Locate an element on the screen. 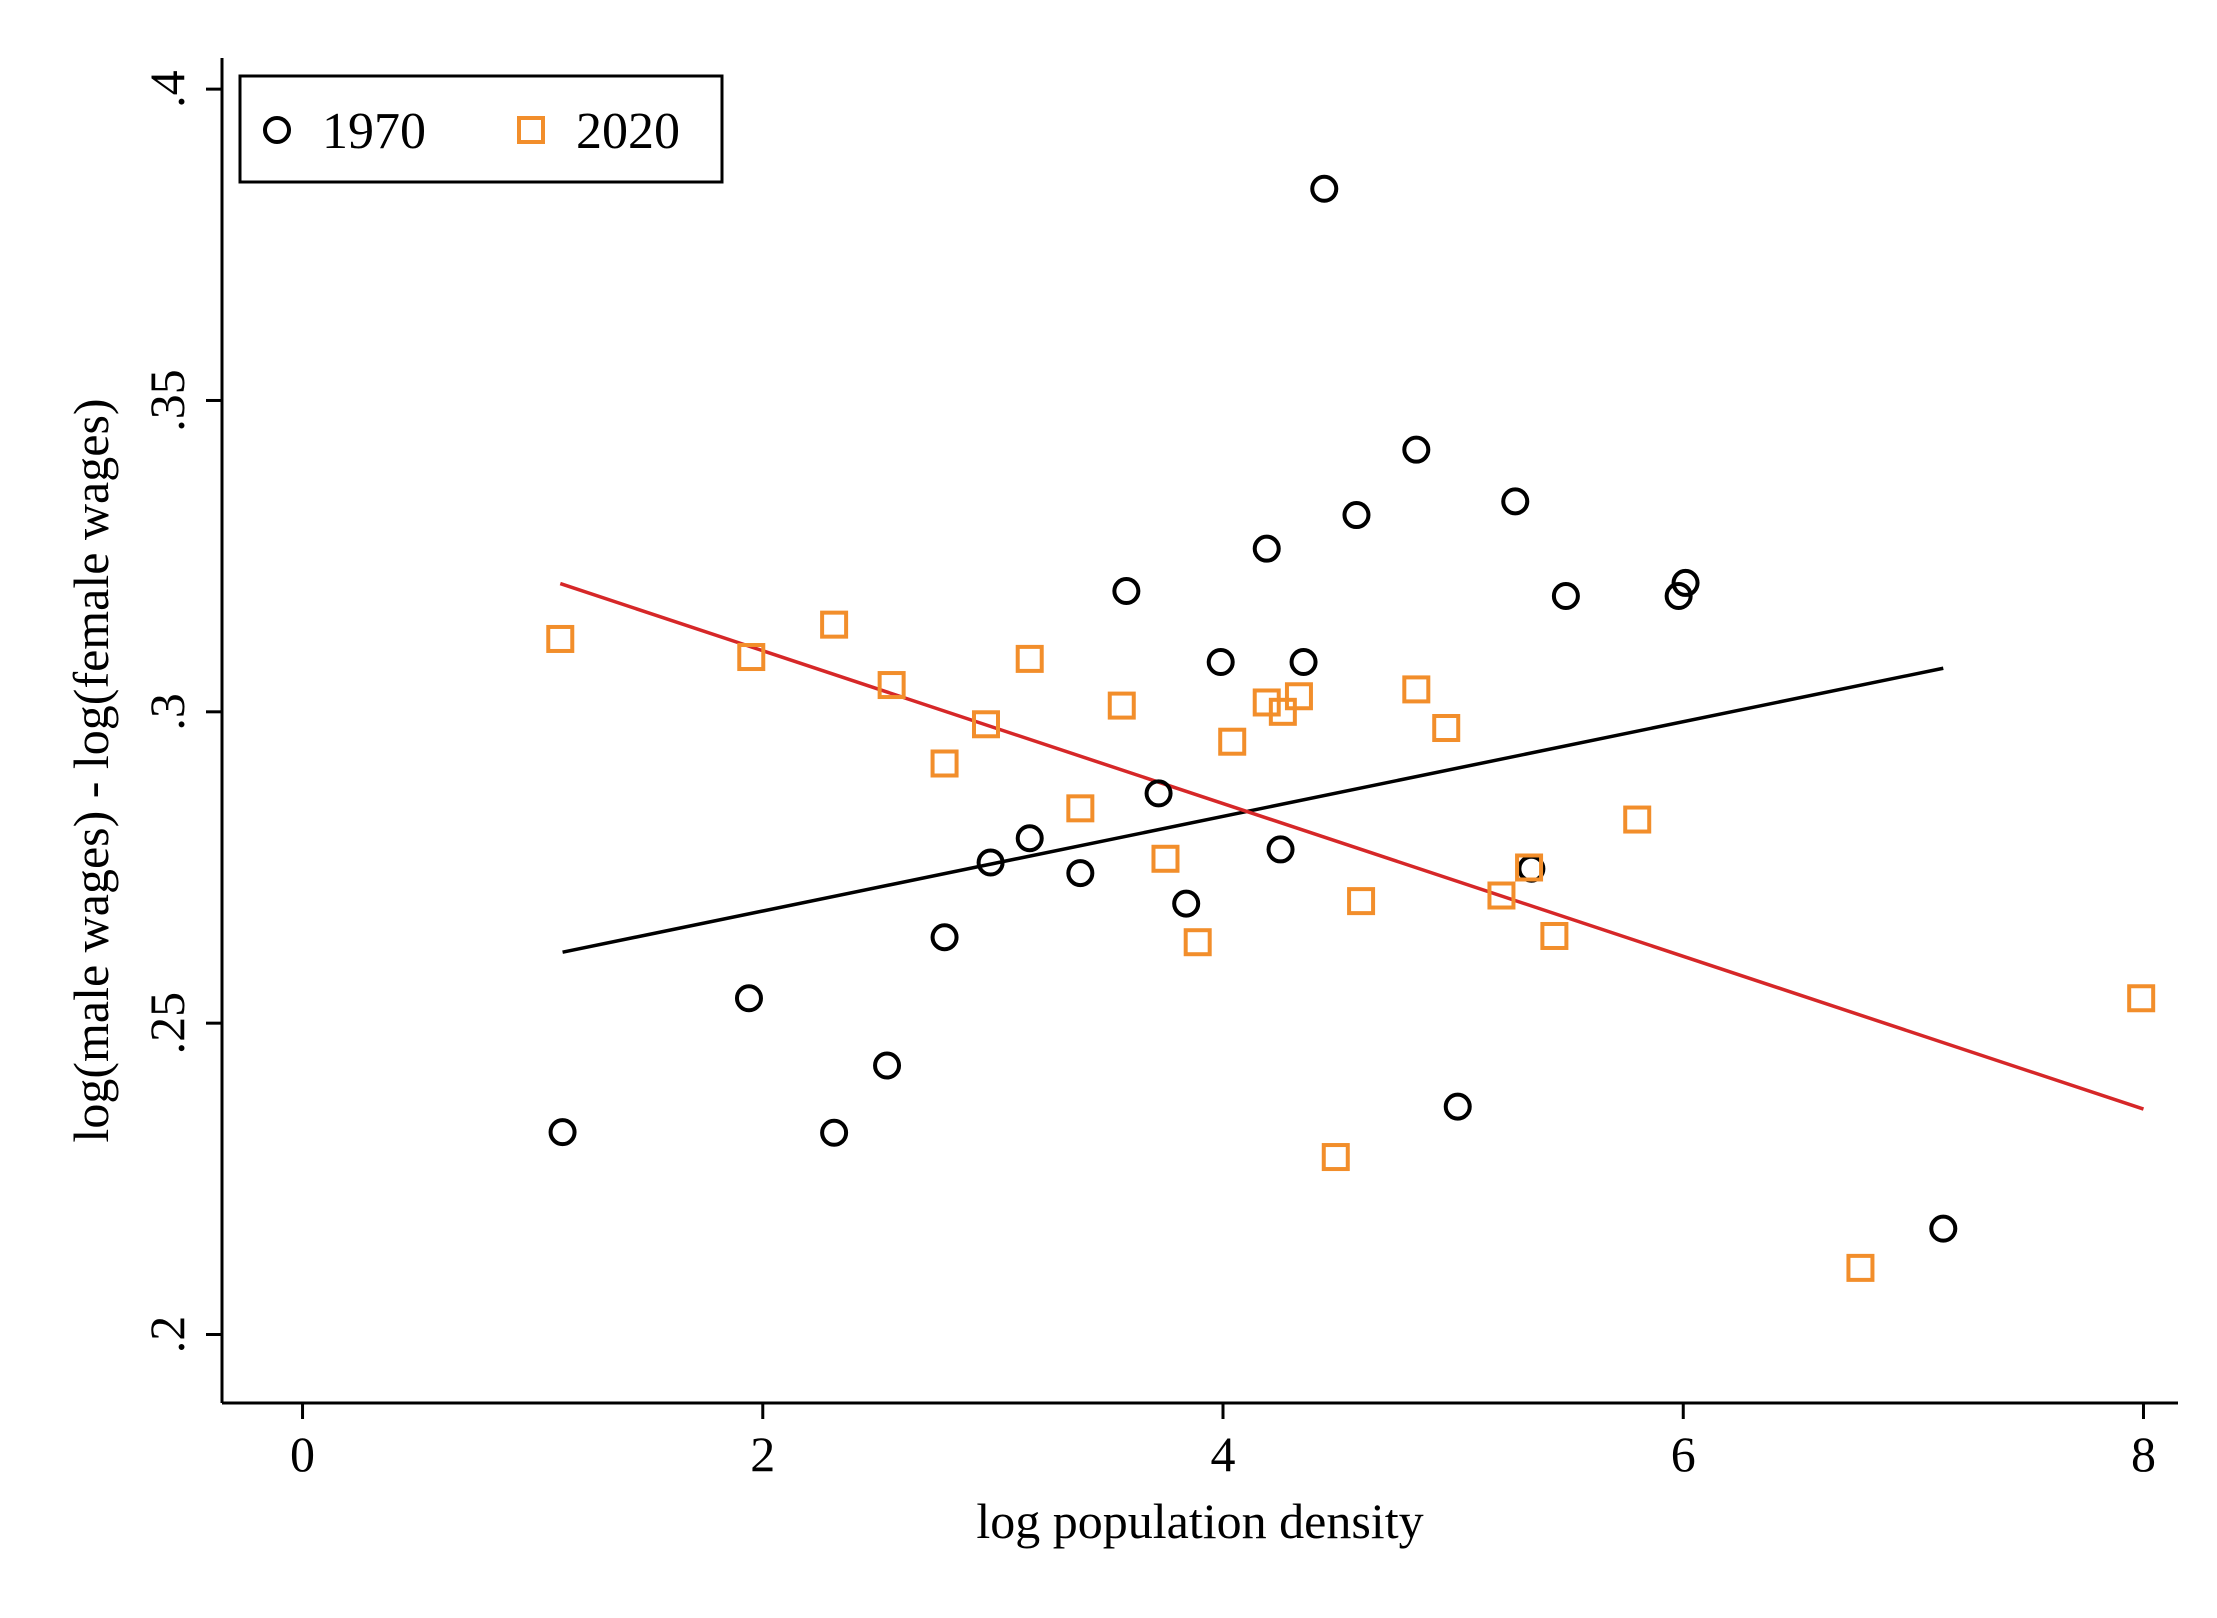 Image resolution: width=2217 pixels, height=1618 pixels. x-tick-label: 0 is located at coordinates (302, 1454).